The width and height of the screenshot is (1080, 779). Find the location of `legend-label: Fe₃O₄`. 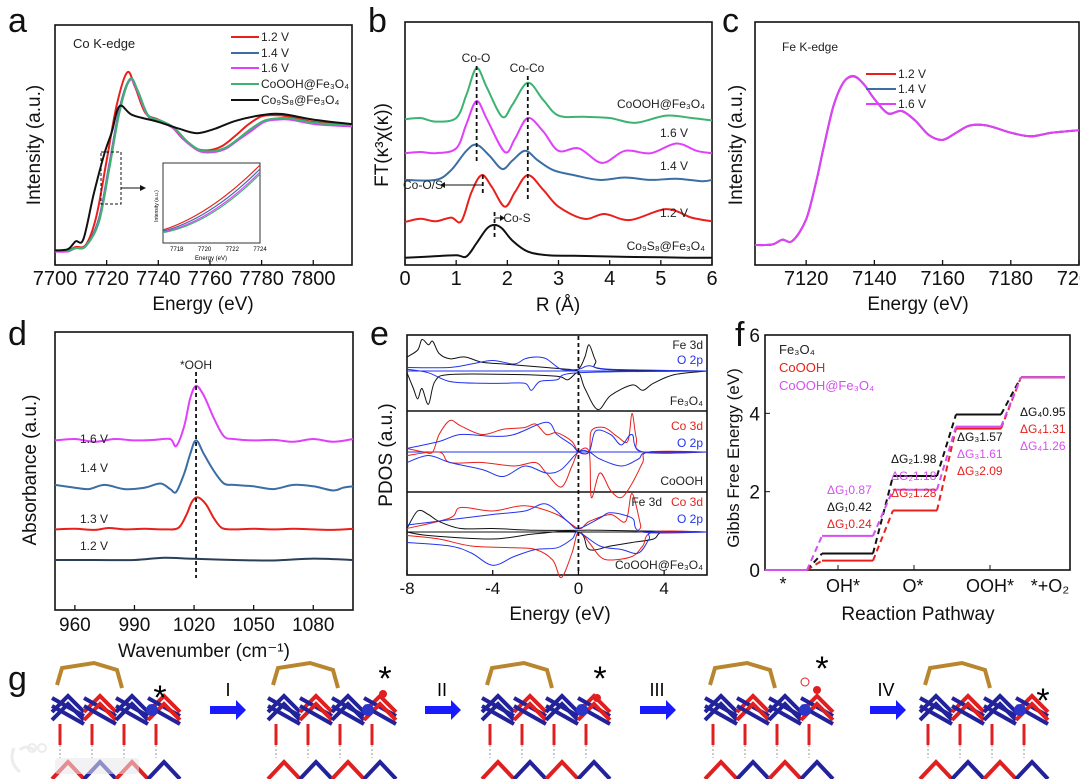

legend-label: Fe₃O₄ is located at coordinates (797, 349).